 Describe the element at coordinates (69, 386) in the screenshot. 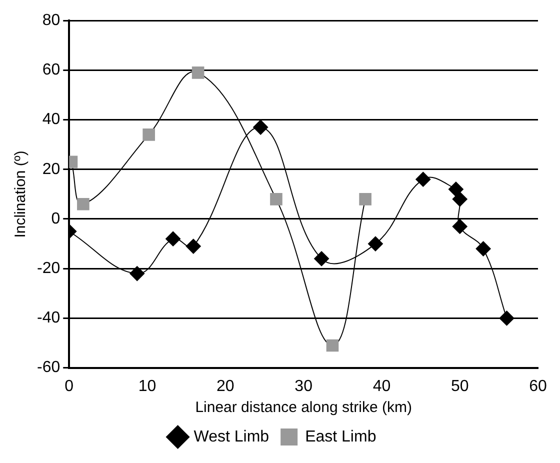

I see `x-tick-label: 0` at that location.